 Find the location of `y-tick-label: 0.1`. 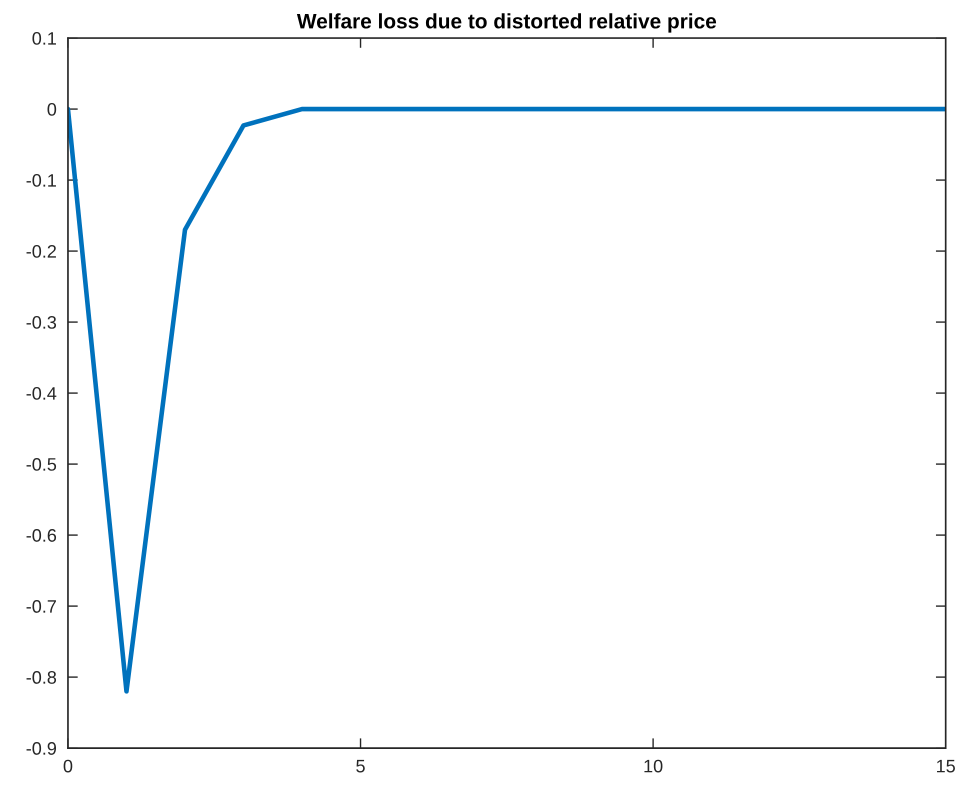

y-tick-label: 0.1 is located at coordinates (44, 38).